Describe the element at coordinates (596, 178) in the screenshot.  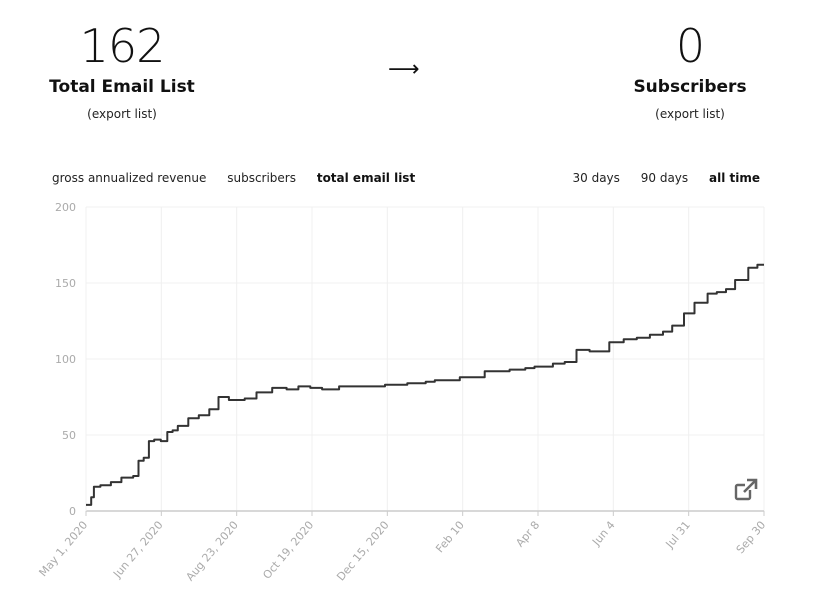
I see `tab-30-days: 30 days` at that location.